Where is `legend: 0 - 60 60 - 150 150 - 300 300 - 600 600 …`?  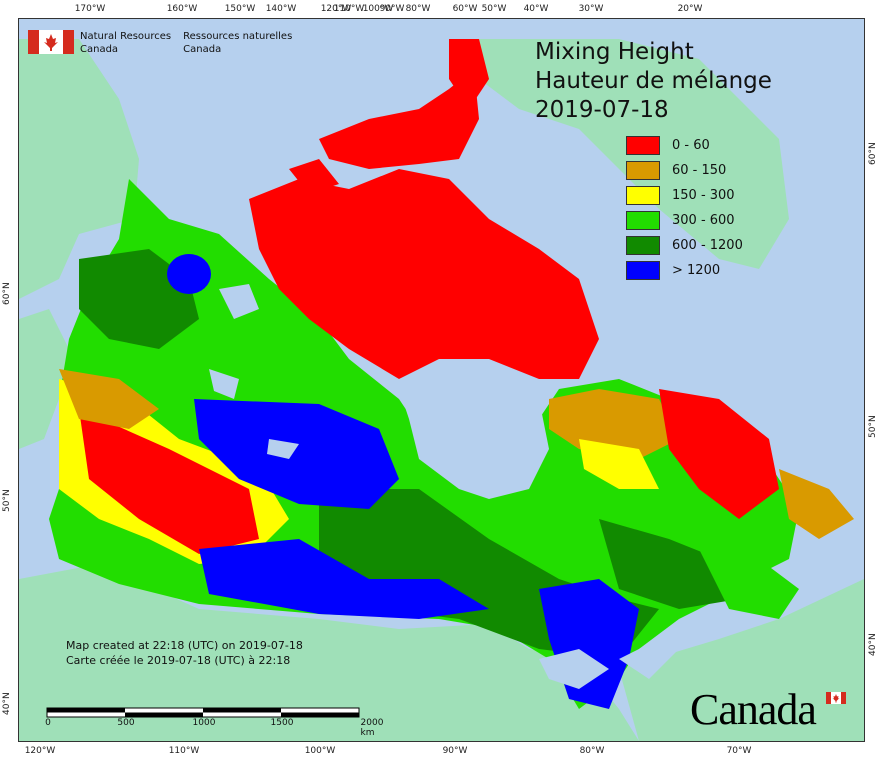 legend: 0 - 60 60 - 150 150 - 300 300 - 600 600 … is located at coordinates (684, 208).